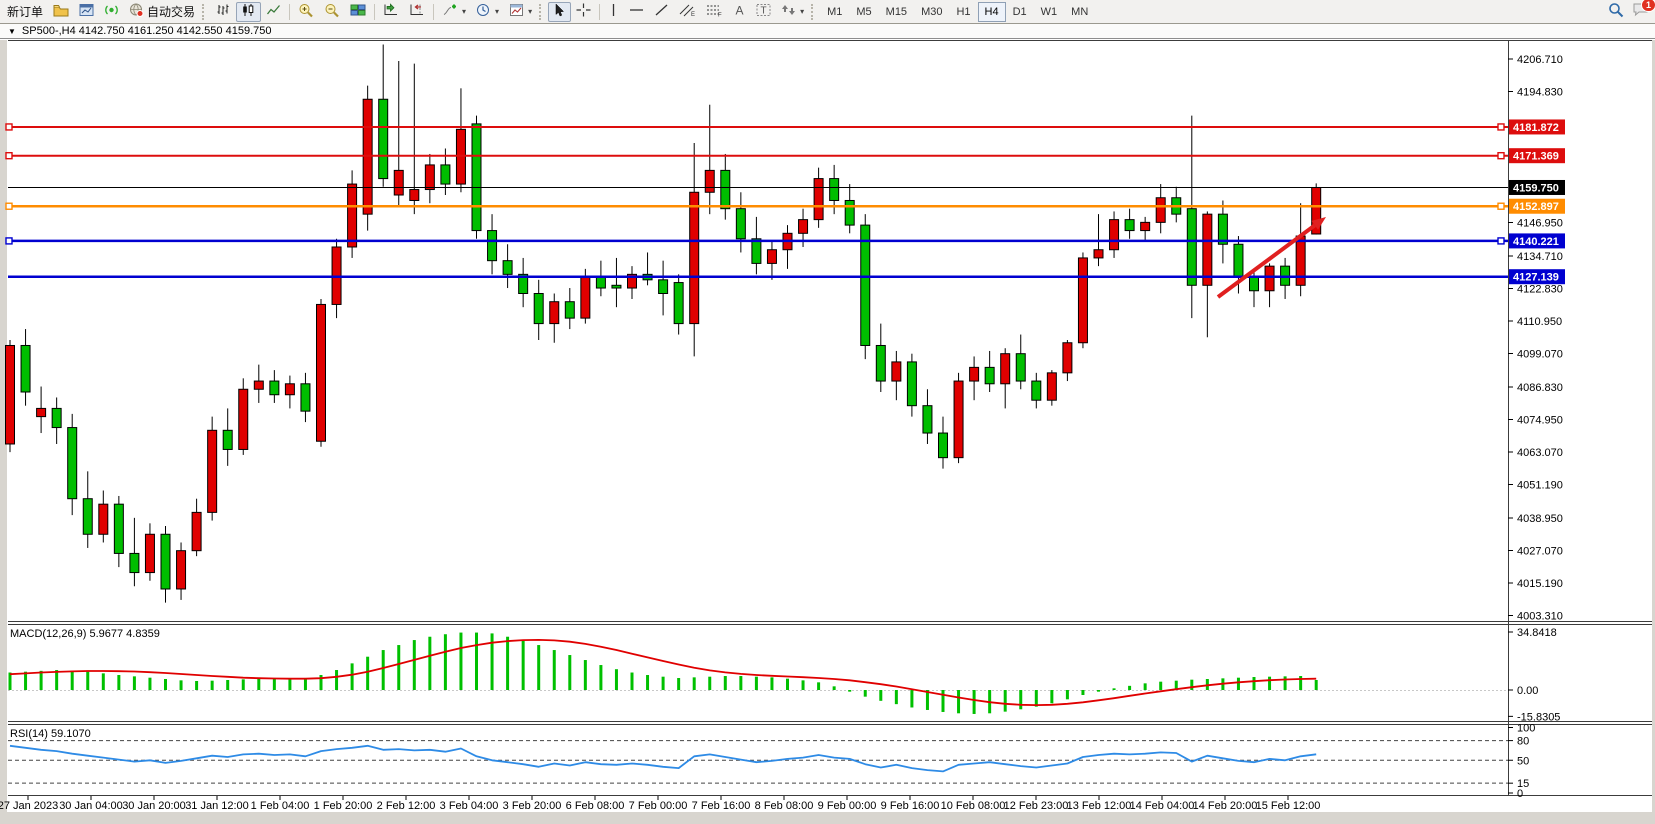 Image resolution: width=1655 pixels, height=824 pixels. What do you see at coordinates (1647, 6) in the screenshot?
I see `notification-badge: 1` at bounding box center [1647, 6].